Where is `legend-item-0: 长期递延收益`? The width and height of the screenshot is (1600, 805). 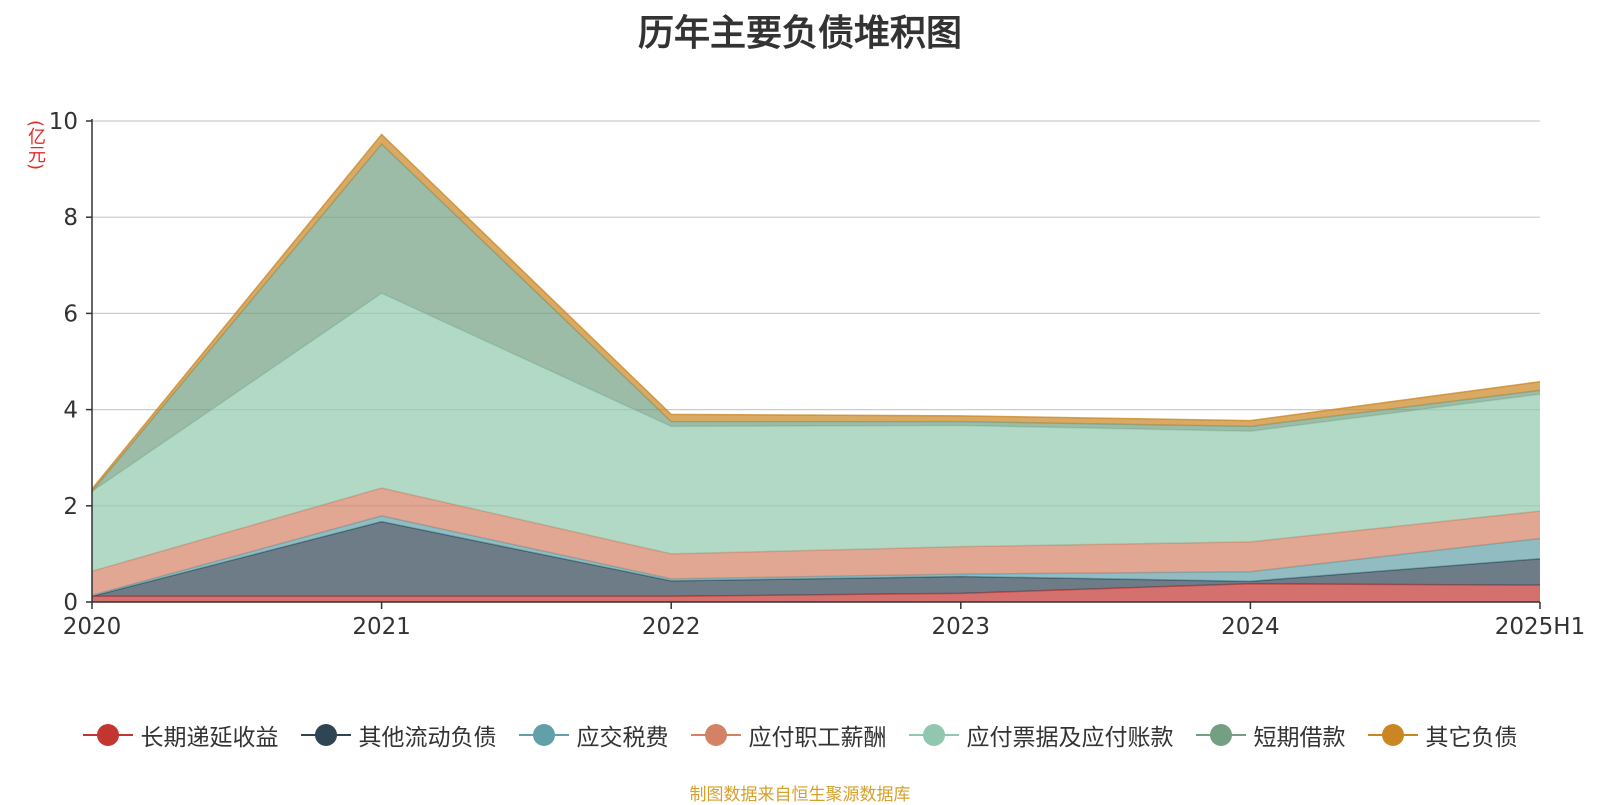
legend-item-0: 长期递延收益 is located at coordinates (180, 735).